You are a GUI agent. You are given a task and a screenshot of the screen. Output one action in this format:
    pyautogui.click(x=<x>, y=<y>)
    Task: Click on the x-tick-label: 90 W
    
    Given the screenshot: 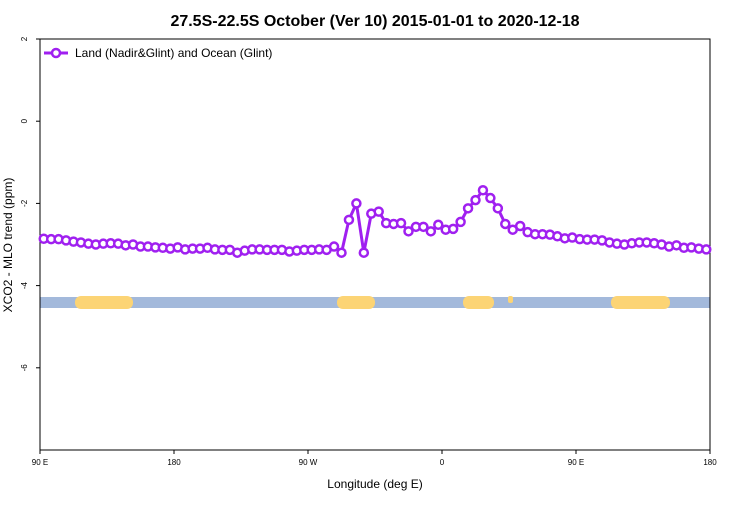 What is the action you would take?
    pyautogui.click(x=308, y=462)
    